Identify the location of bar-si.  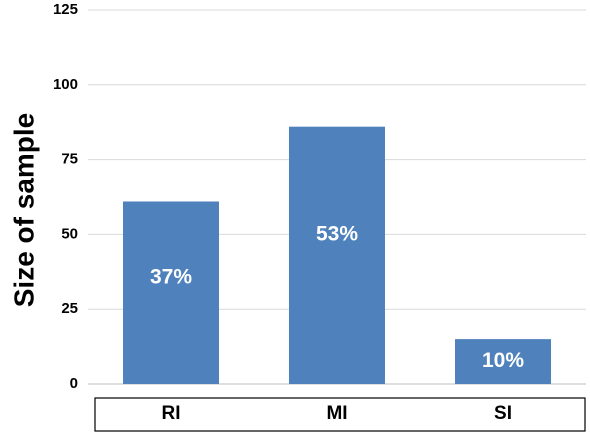
(503, 361).